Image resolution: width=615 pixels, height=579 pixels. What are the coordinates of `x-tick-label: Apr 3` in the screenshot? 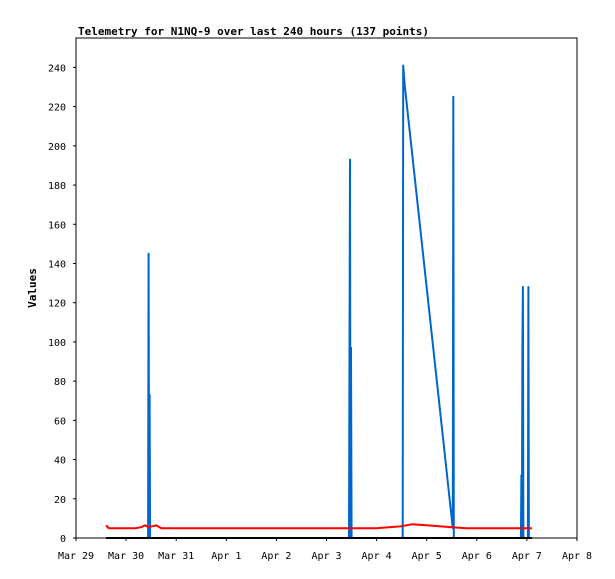 It's located at (326, 556).